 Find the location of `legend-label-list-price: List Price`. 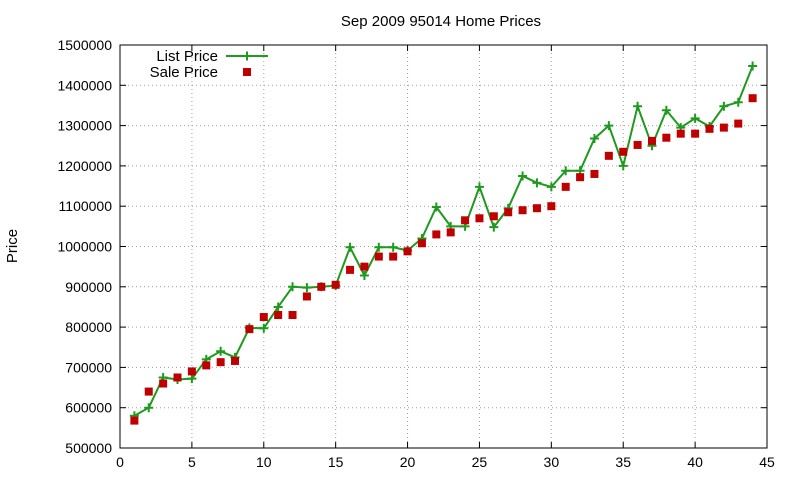

legend-label-list-price: List Price is located at coordinates (187, 56).